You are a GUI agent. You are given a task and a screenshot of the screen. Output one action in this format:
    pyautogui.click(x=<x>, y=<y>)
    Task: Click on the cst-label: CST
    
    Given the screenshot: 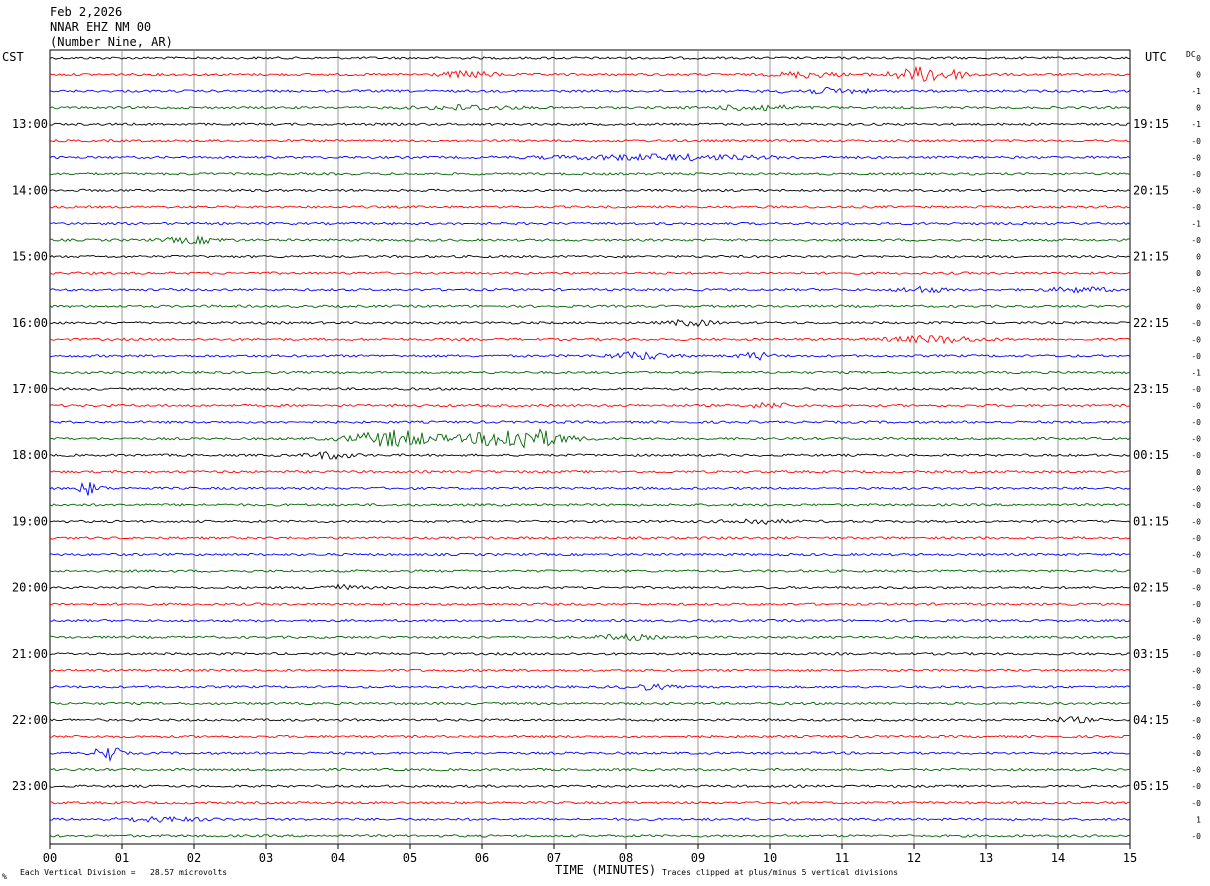 What is the action you would take?
    pyautogui.click(x=13, y=57)
    